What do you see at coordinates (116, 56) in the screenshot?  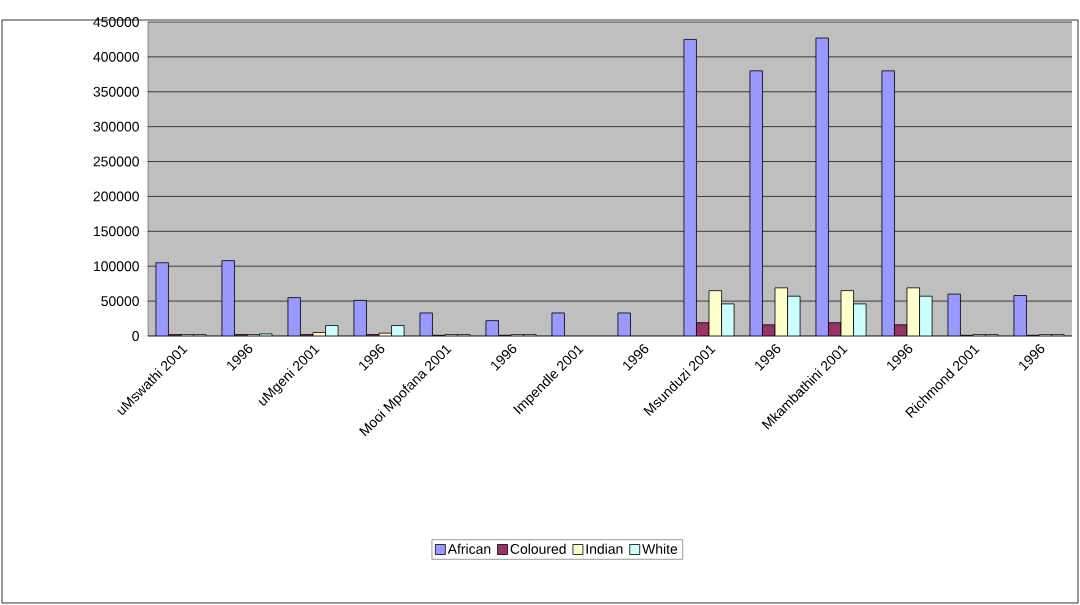 I see `y-tick-label: 400000` at bounding box center [116, 56].